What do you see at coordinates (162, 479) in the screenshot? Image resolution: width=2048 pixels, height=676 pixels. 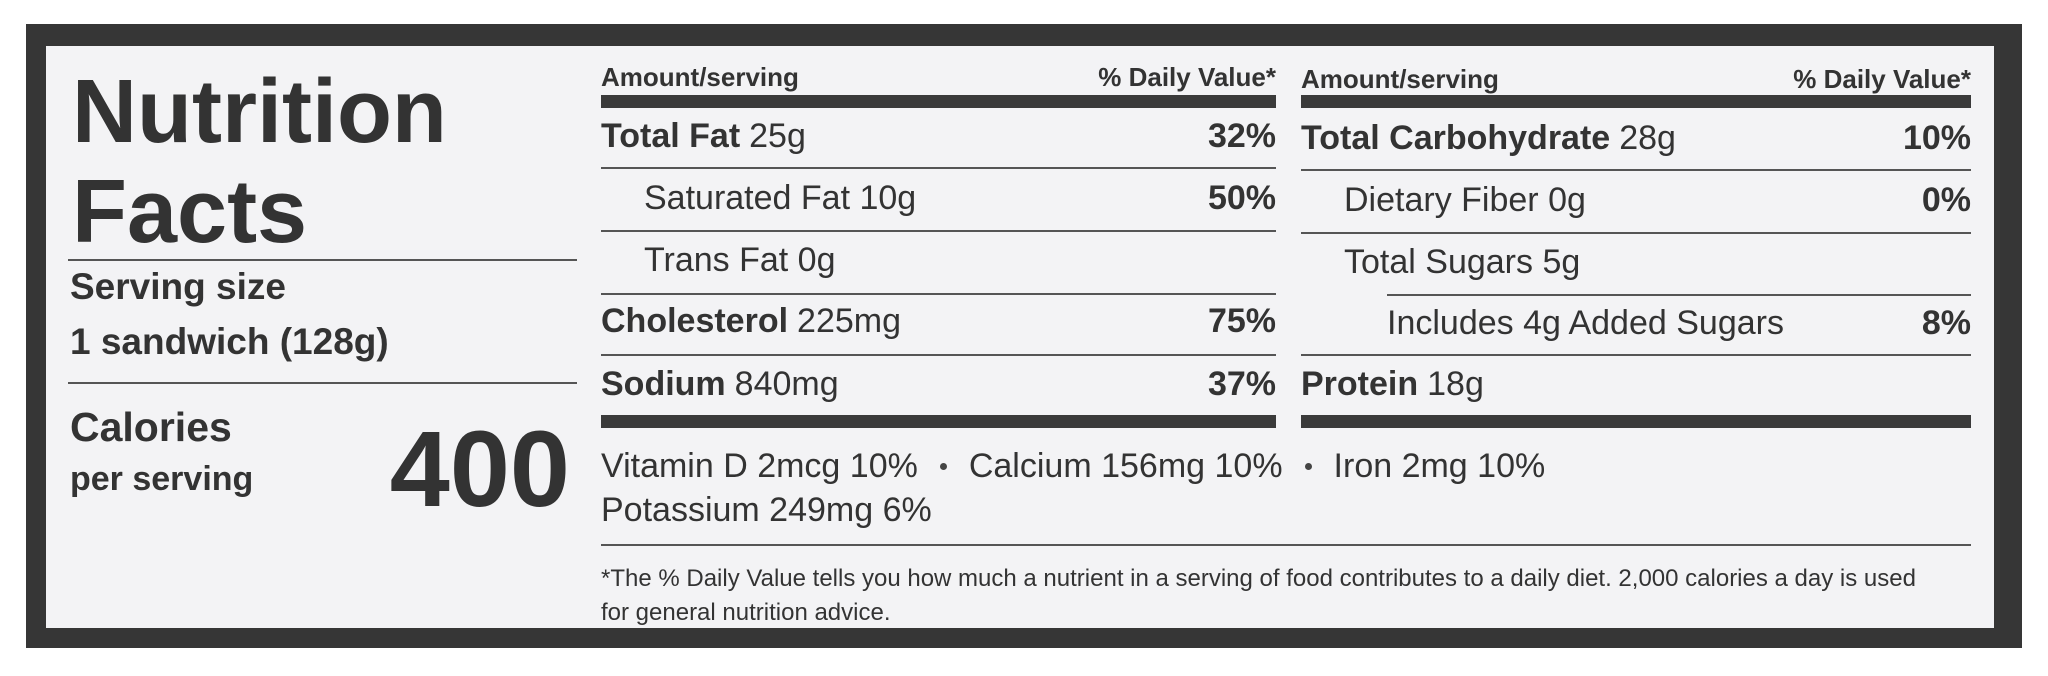 I see `calories-sublabel: per serving` at bounding box center [162, 479].